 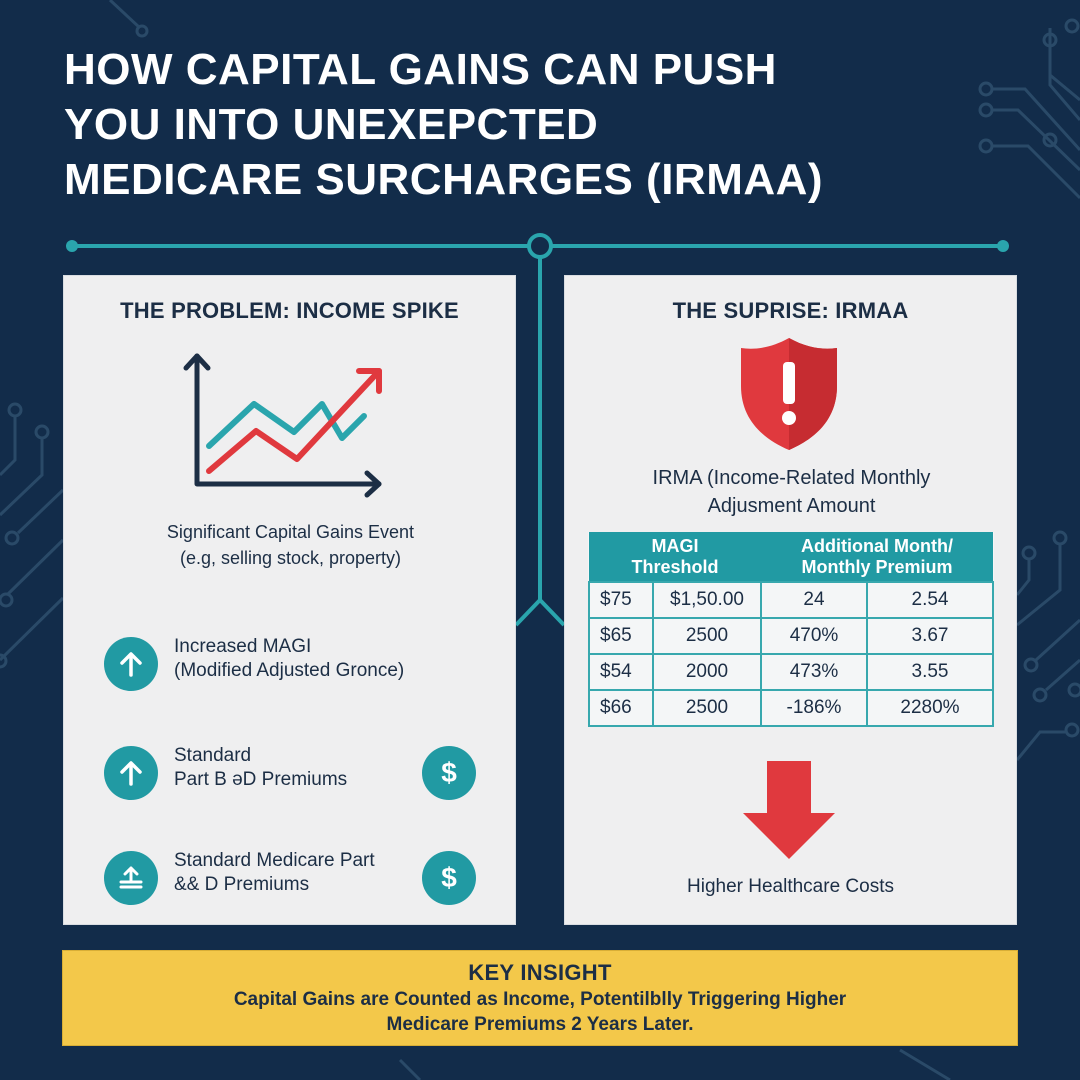 I want to click on key-insight-title: KEY INSIGHT, so click(x=540, y=972).